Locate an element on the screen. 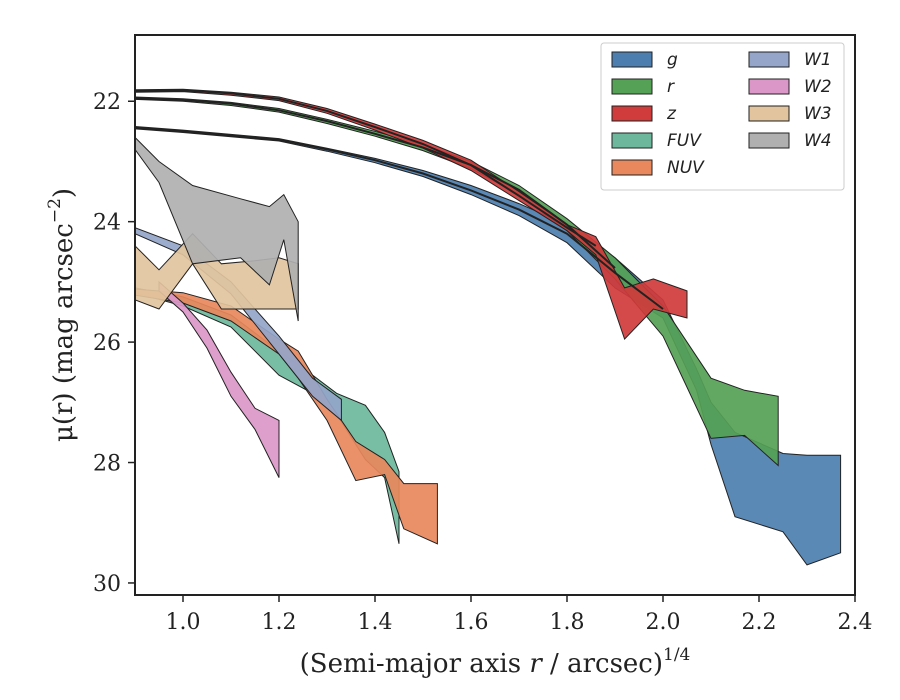 The width and height of the screenshot is (900, 700). x-tick-label: 1.8 is located at coordinates (567, 622).